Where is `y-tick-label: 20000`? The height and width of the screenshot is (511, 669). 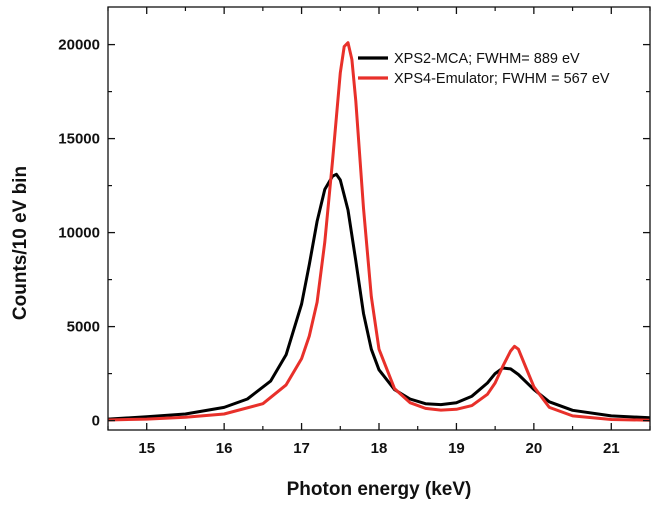 y-tick-label: 20000 is located at coordinates (79, 45).